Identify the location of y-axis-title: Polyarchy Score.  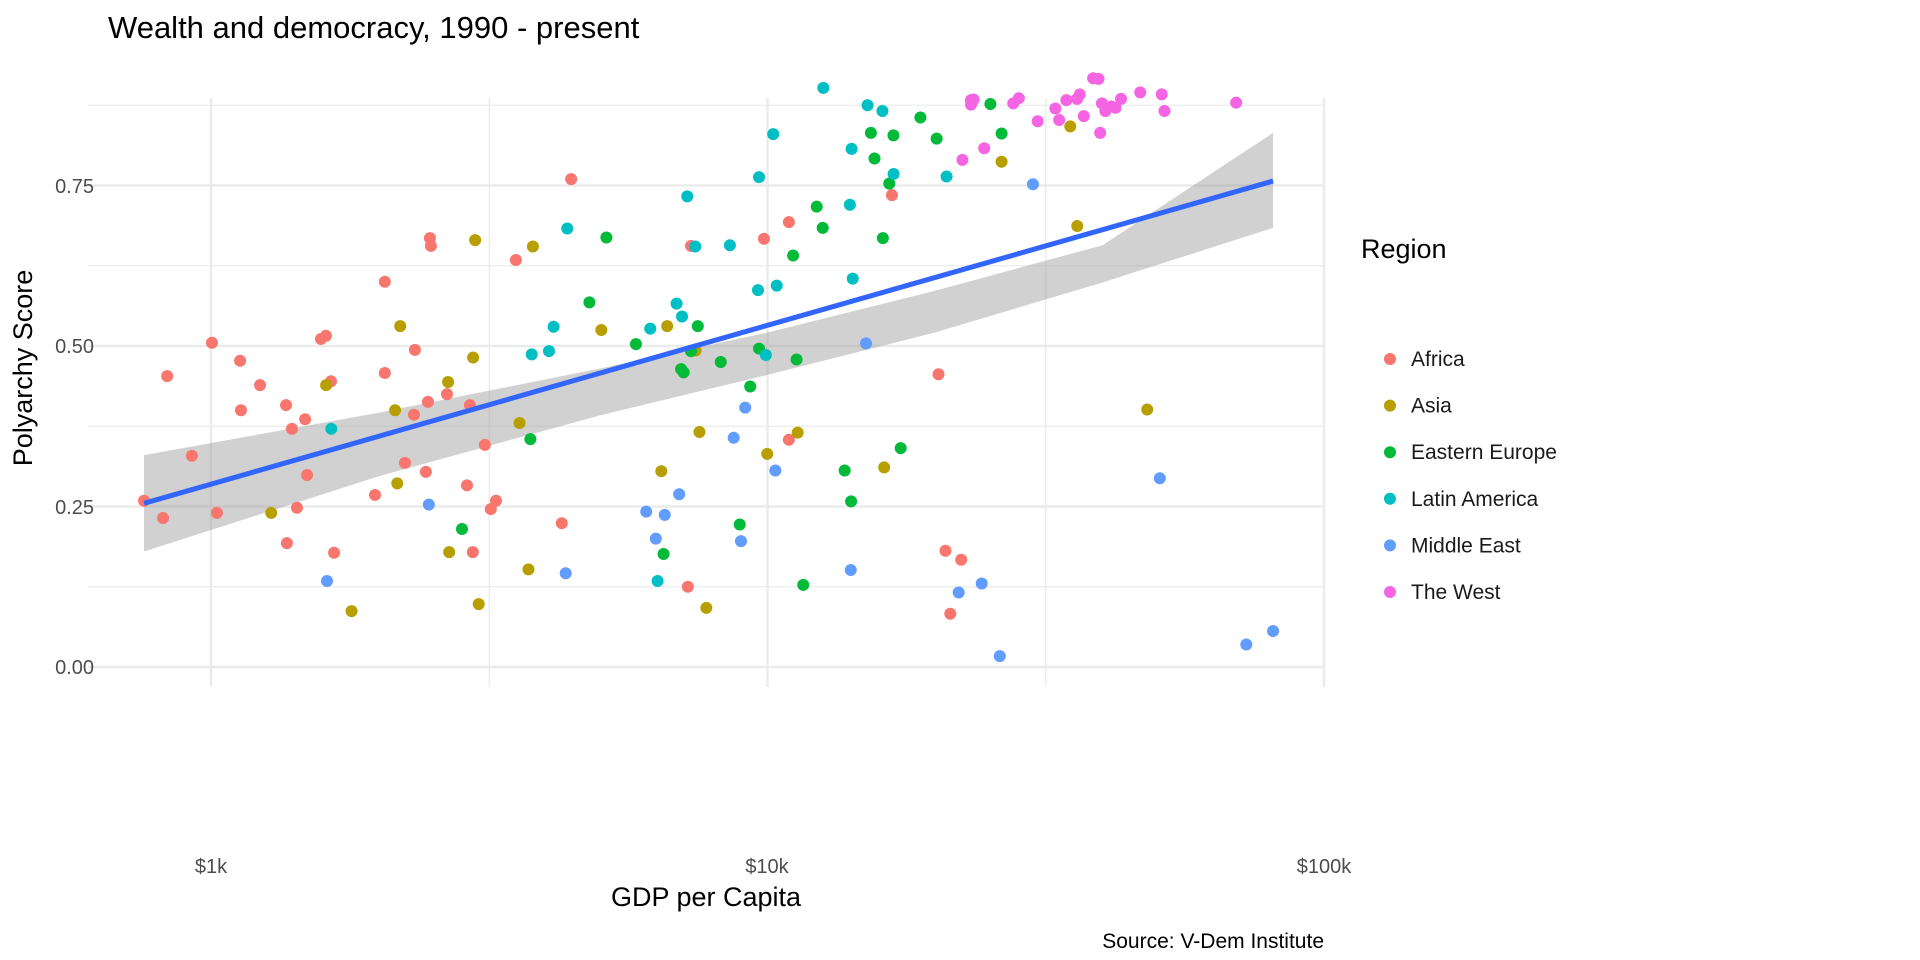
(23, 368).